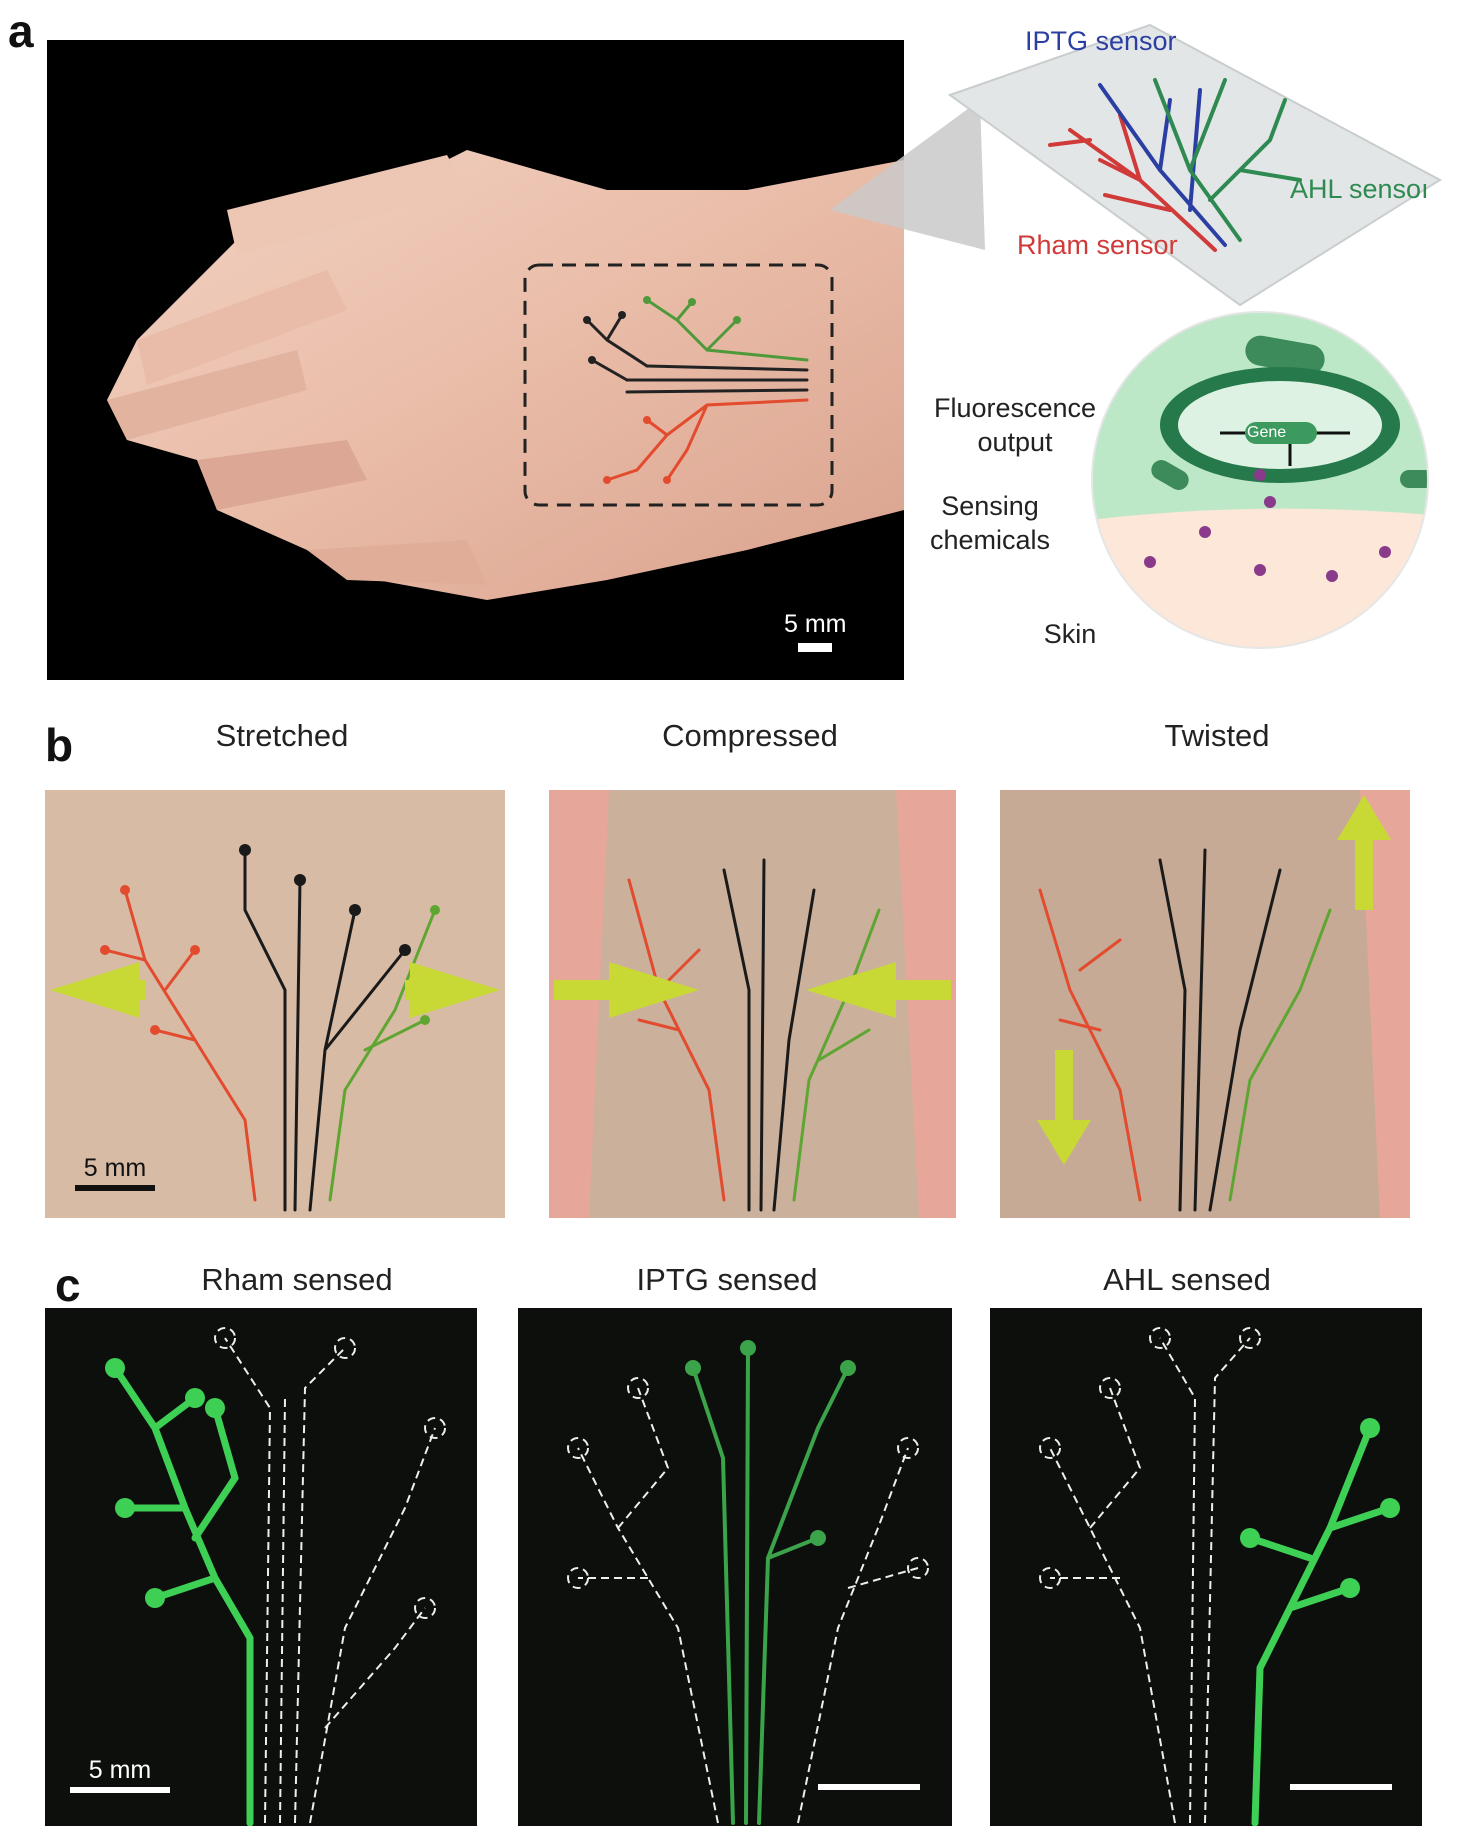 This screenshot has width=1457, height=1832. Describe the element at coordinates (1217, 735) in the screenshot. I see `panel-b-title-twisted: Twisted` at that location.